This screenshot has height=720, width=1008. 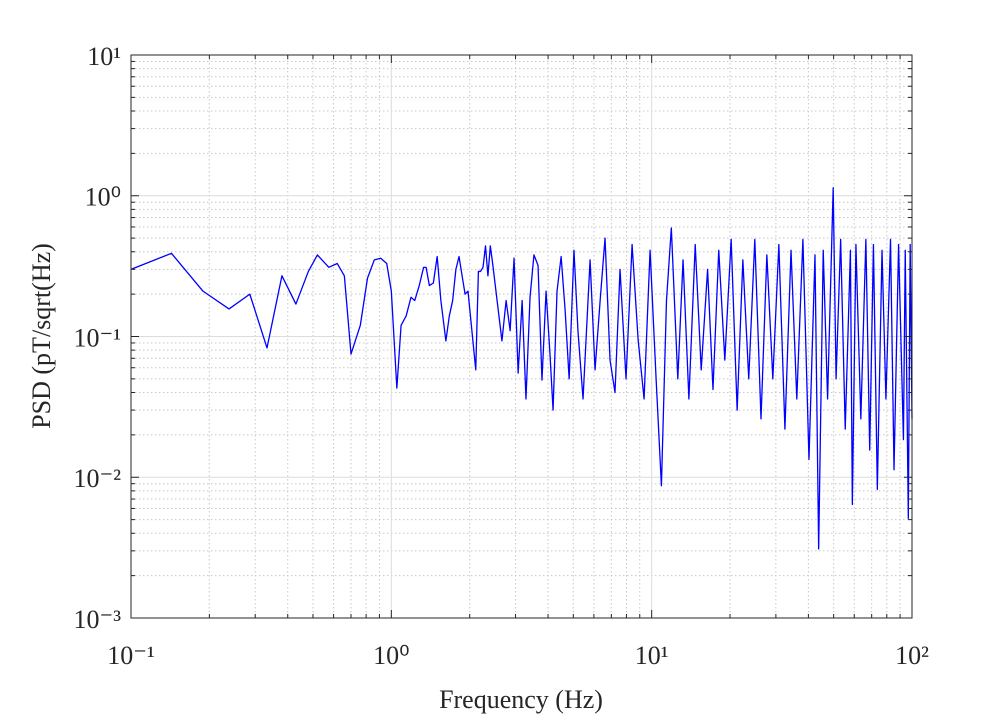 What do you see at coordinates (652, 655) in the screenshot?
I see `x-tick-label: 10¹` at bounding box center [652, 655].